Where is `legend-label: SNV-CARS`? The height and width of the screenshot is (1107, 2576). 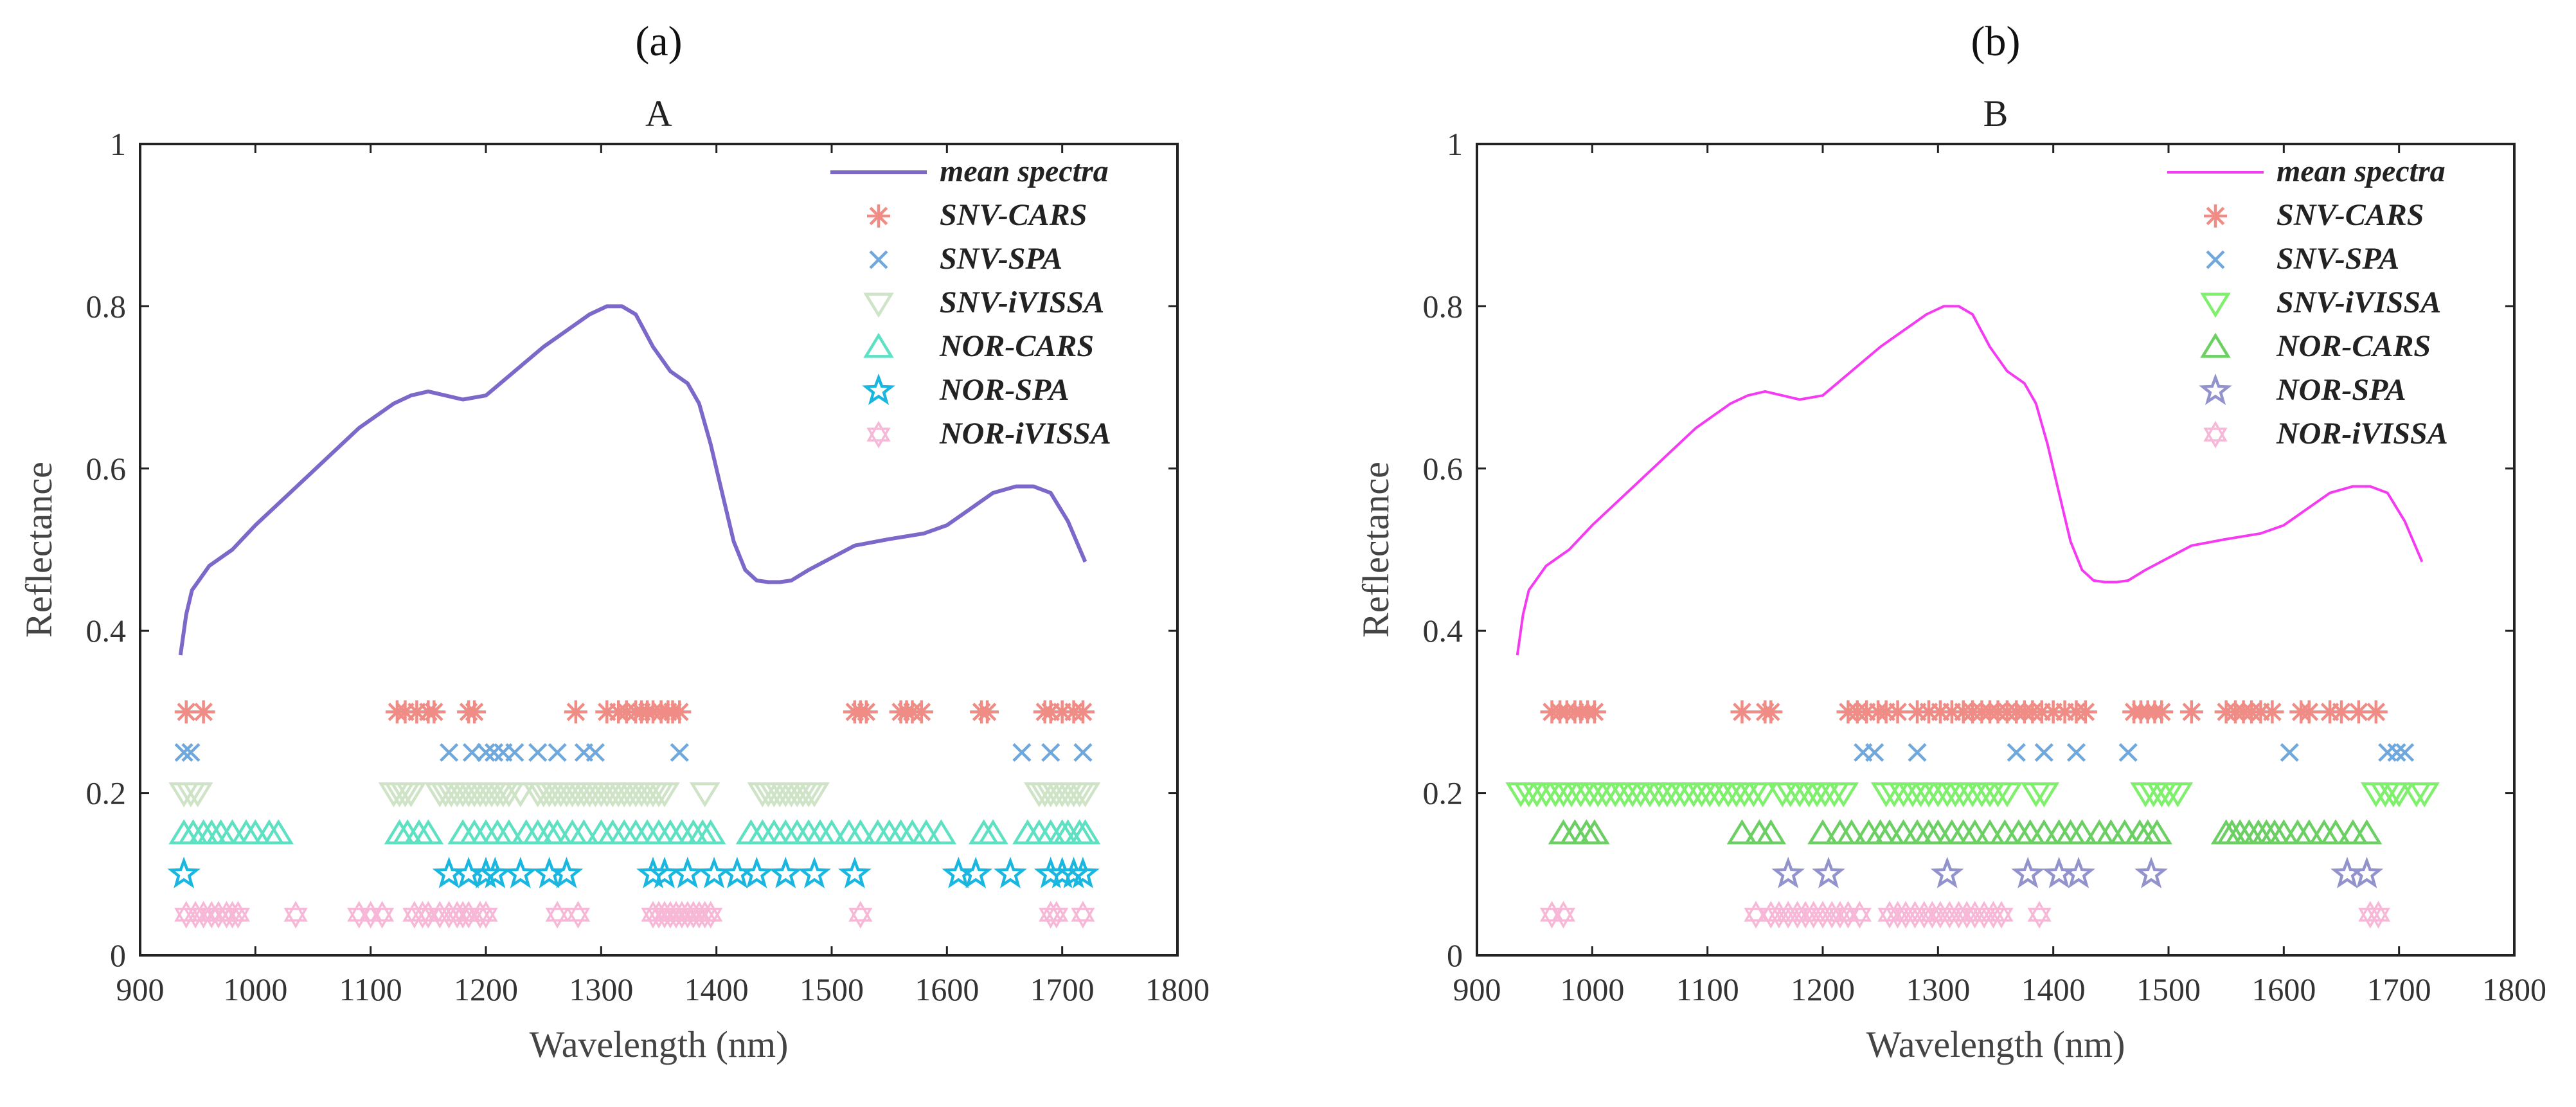
legend-label: SNV-CARS is located at coordinates (2350, 215).